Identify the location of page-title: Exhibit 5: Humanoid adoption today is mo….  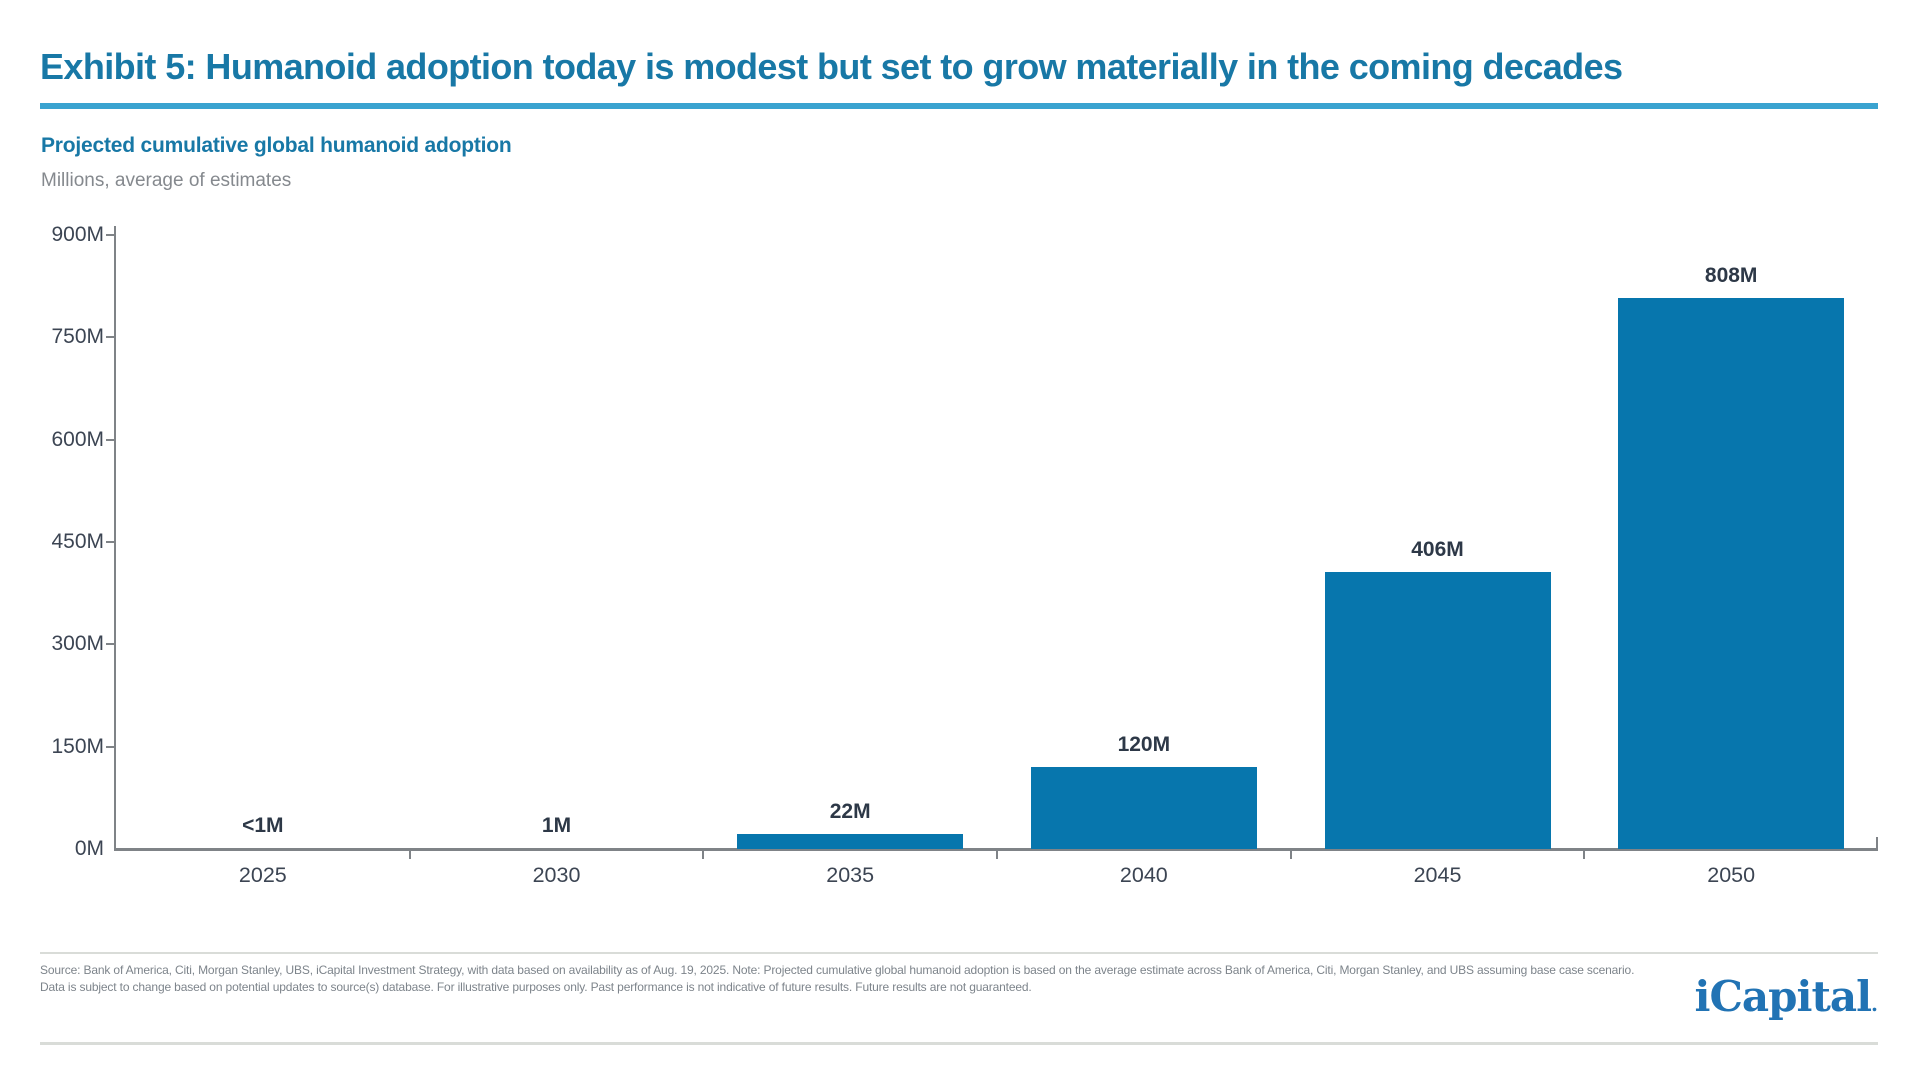
(831, 66).